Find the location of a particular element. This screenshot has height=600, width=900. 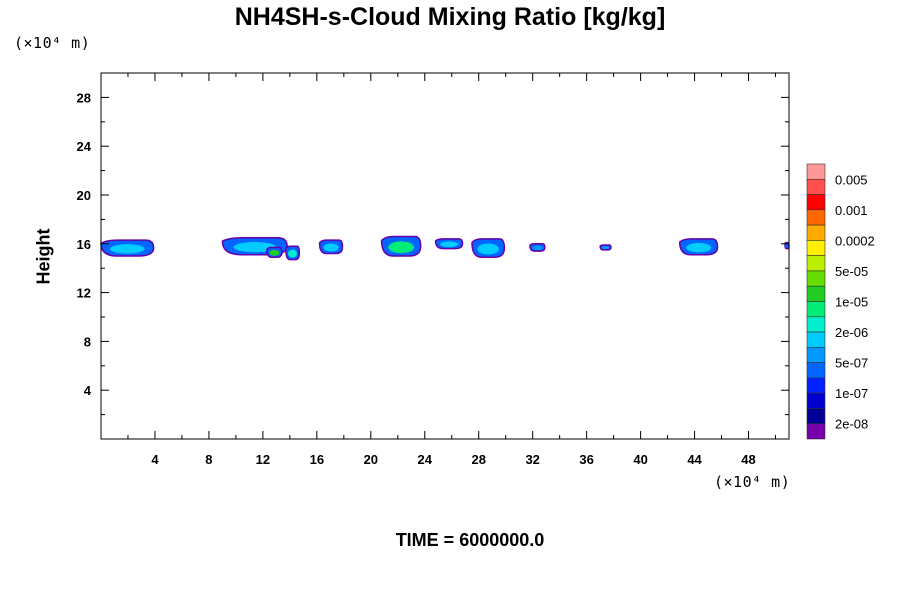

y-tick-label: 12 is located at coordinates (84, 293).